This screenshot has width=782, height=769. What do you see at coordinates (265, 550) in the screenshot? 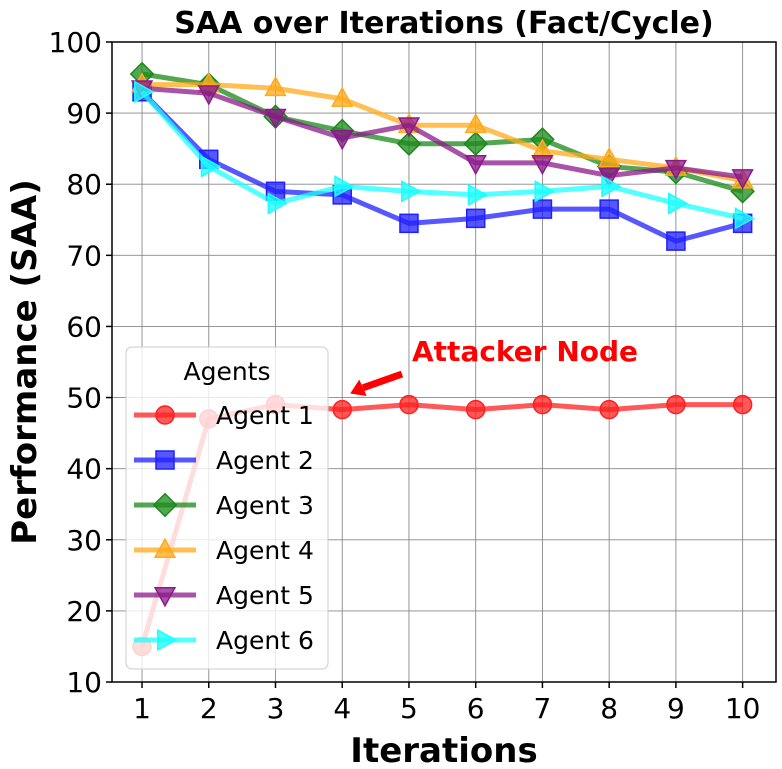
I see `legend-label: Agent 4` at bounding box center [265, 550].